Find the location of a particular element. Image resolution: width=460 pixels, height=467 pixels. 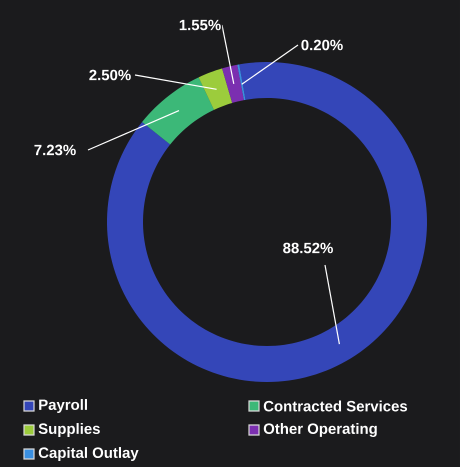

legend-label: Other Operating is located at coordinates (320, 429).